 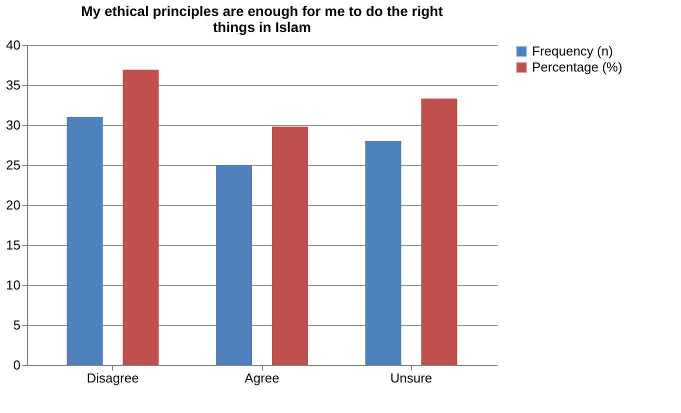 What do you see at coordinates (13, 285) in the screenshot?
I see `y-tick-label: 10` at bounding box center [13, 285].